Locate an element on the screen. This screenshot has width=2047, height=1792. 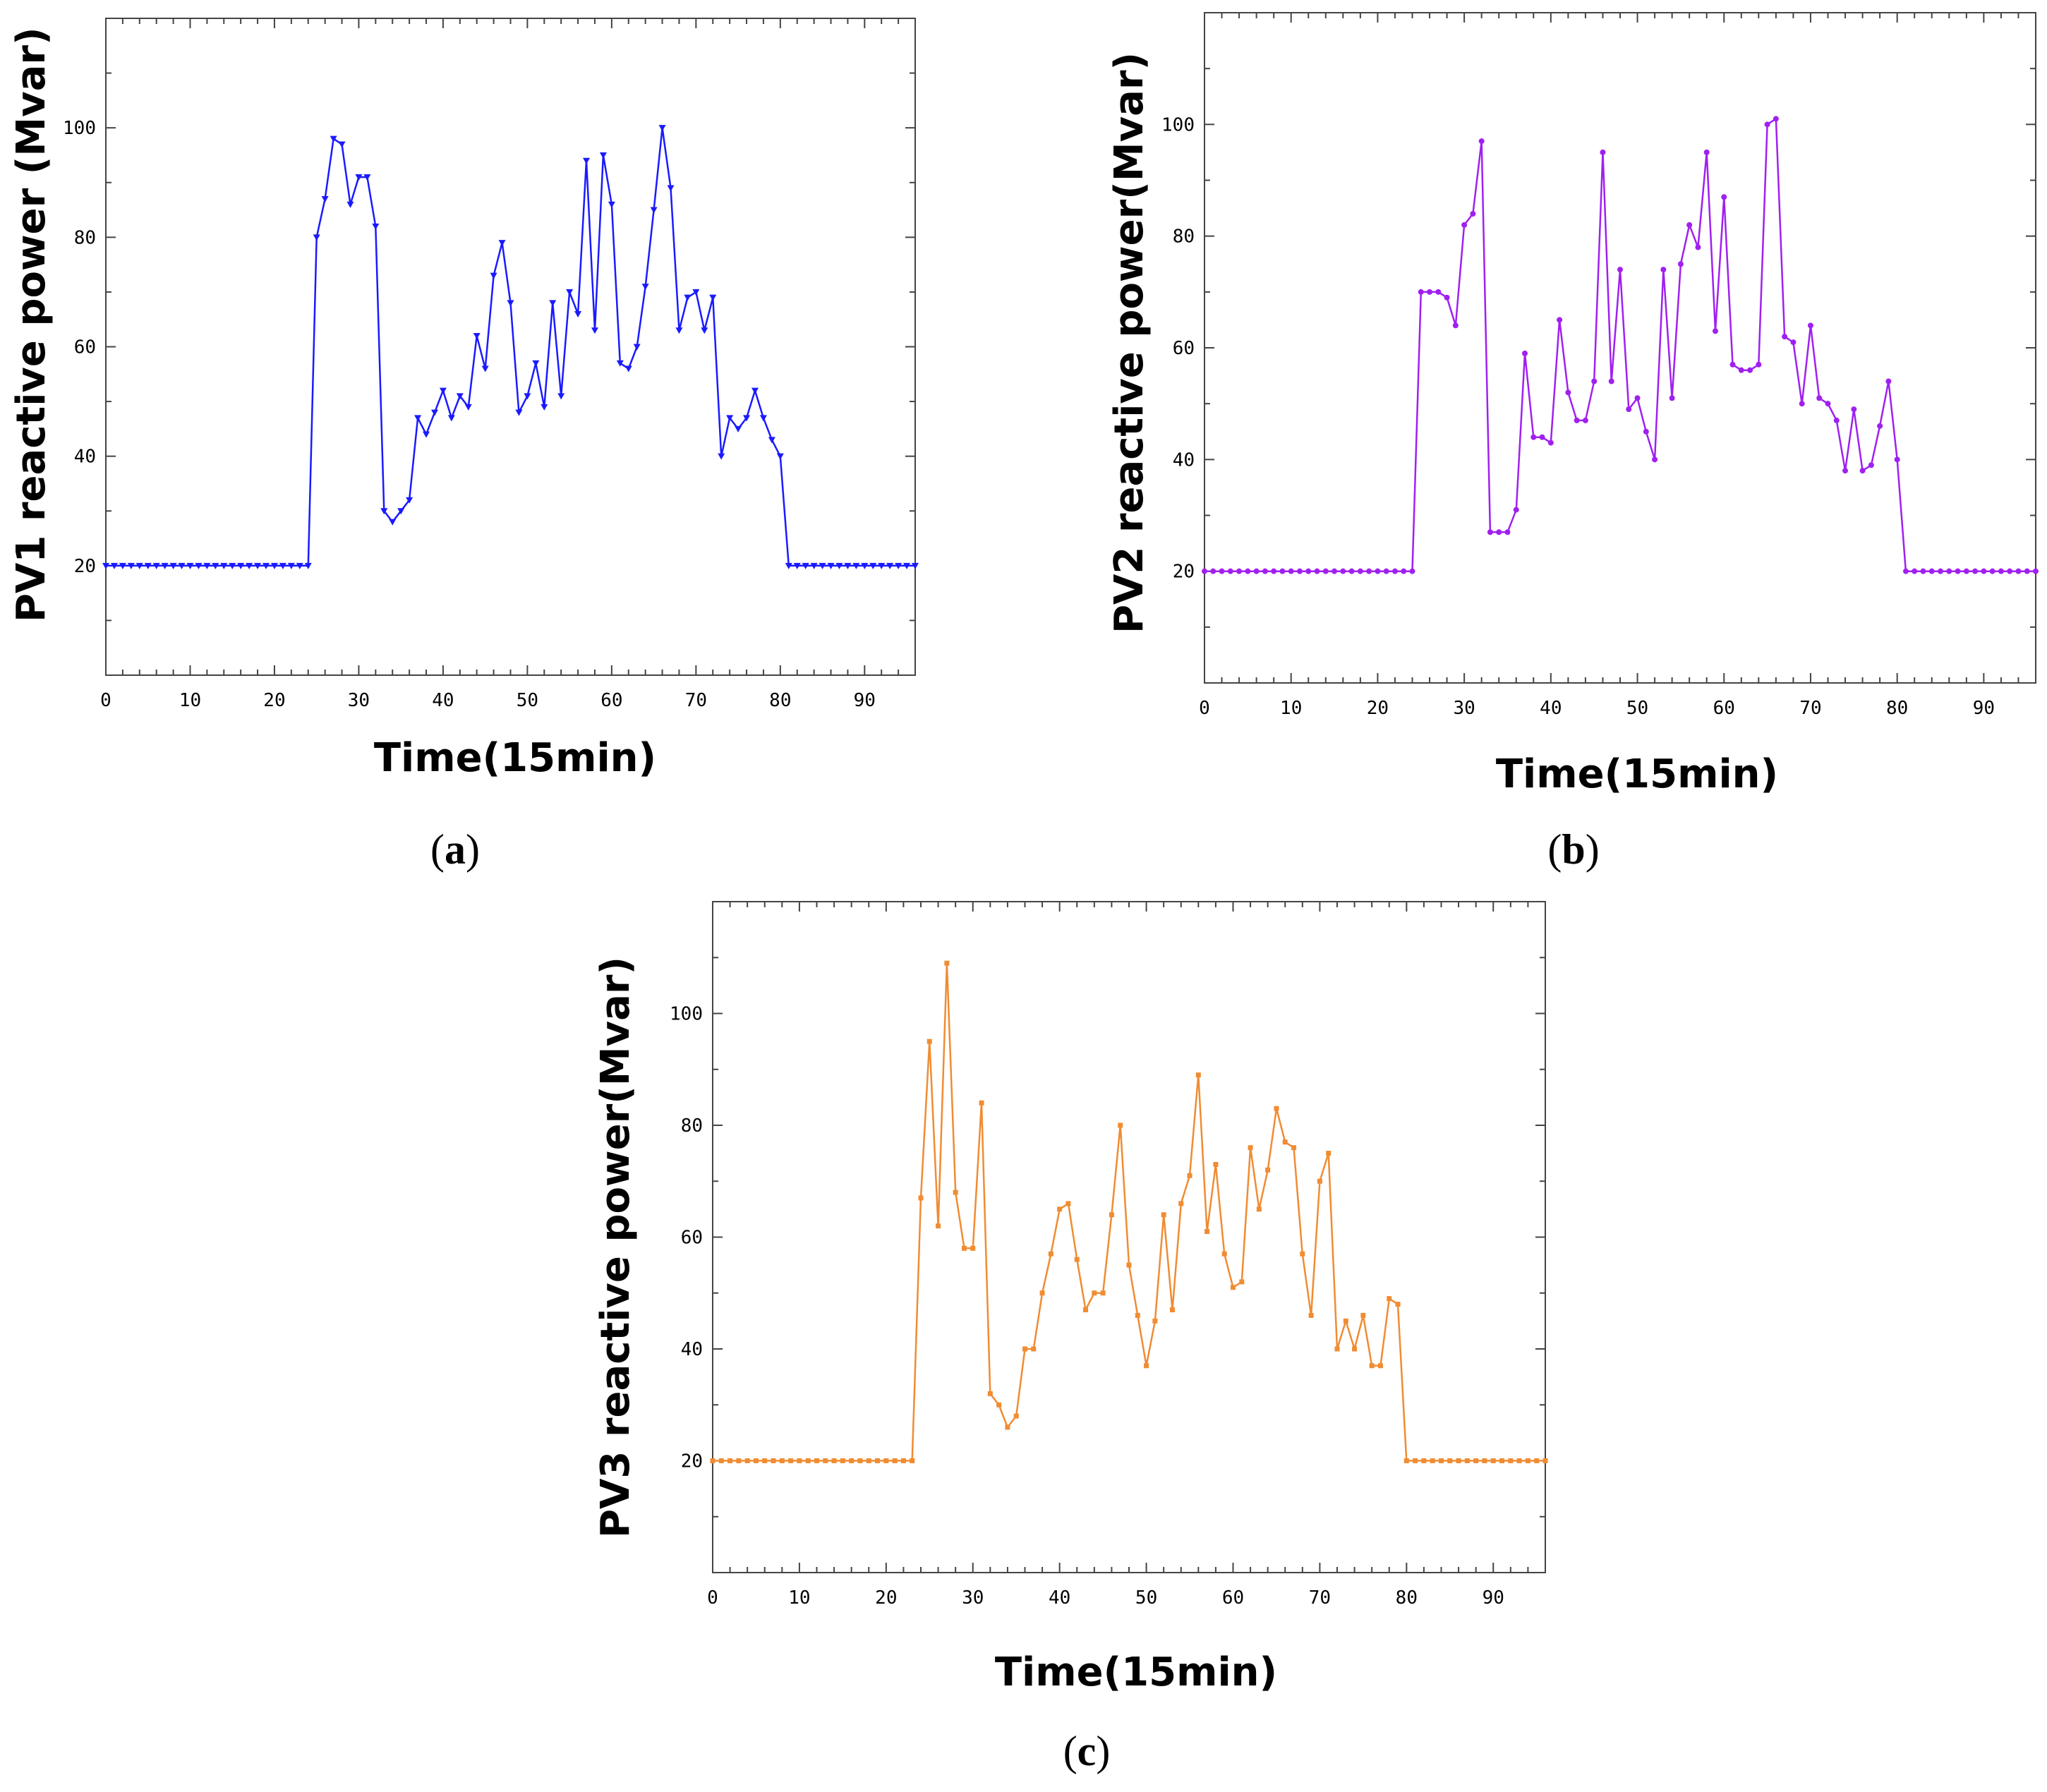
panel-label: (c) is located at coordinates (1087, 1751).